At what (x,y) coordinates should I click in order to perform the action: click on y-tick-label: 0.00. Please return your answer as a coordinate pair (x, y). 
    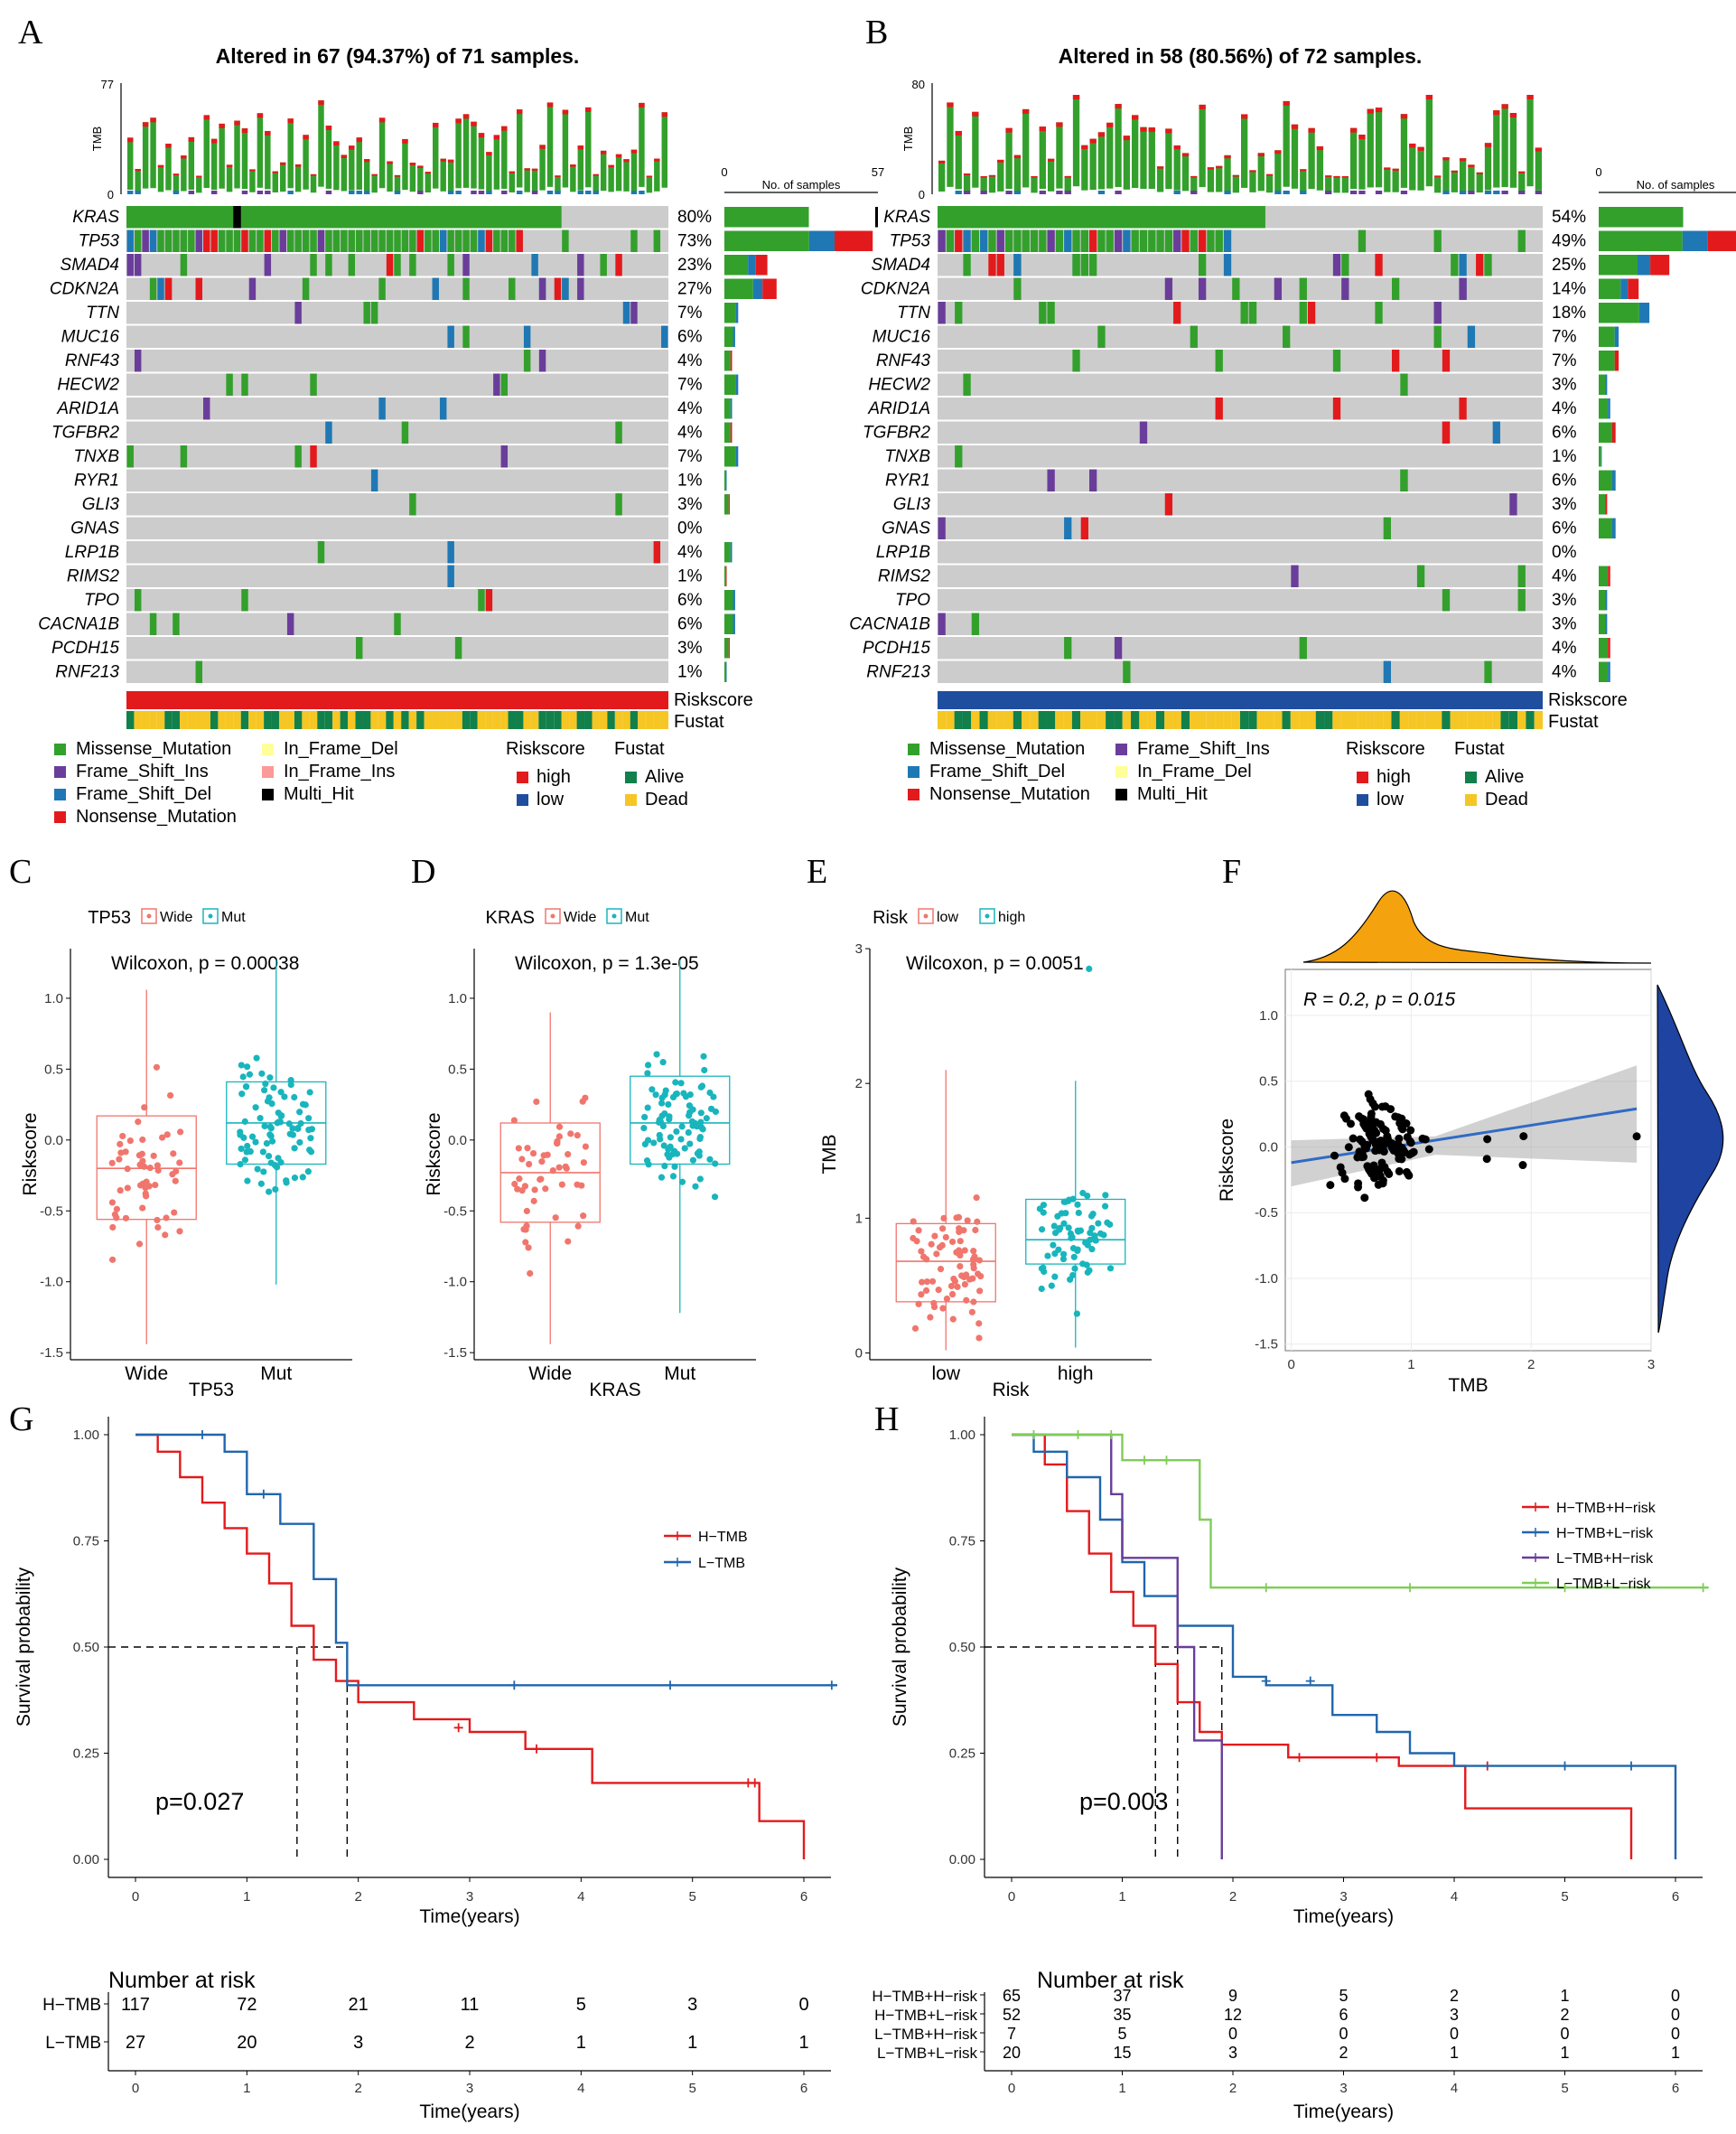
    Looking at the image, I should click on (962, 1859).